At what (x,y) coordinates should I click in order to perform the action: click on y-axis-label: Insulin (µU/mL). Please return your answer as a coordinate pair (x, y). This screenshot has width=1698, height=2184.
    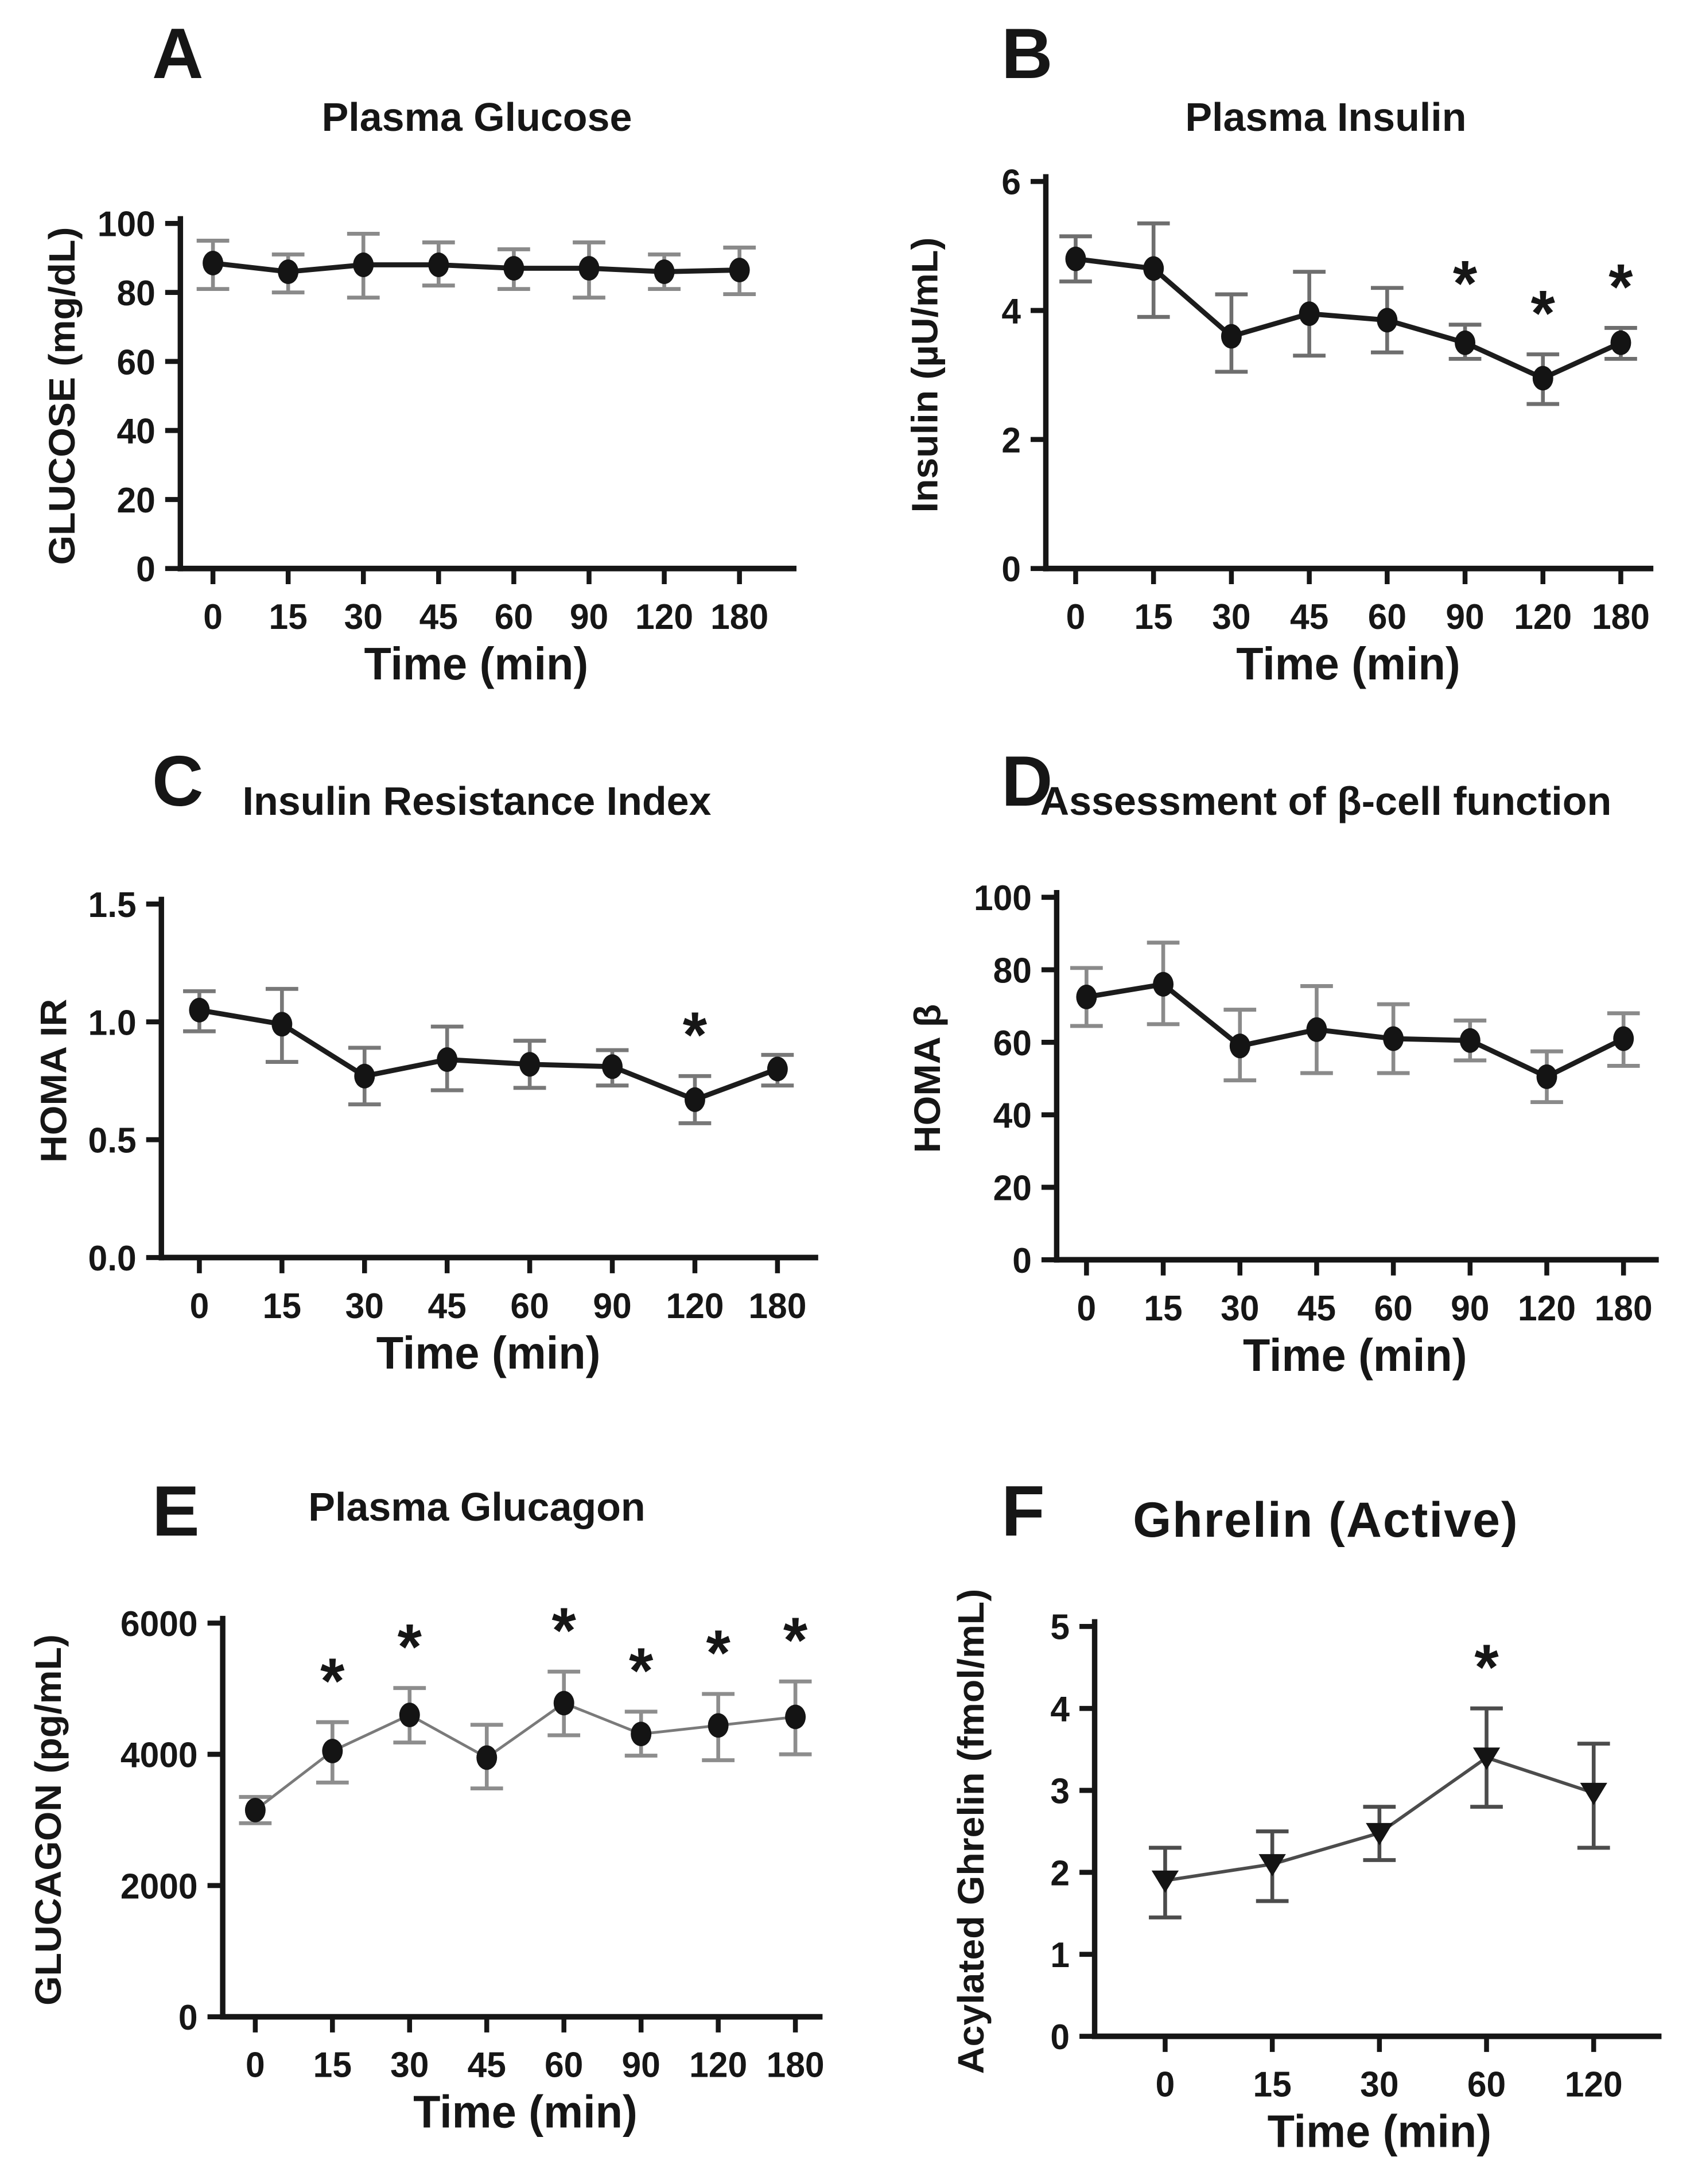
    Looking at the image, I should click on (924, 375).